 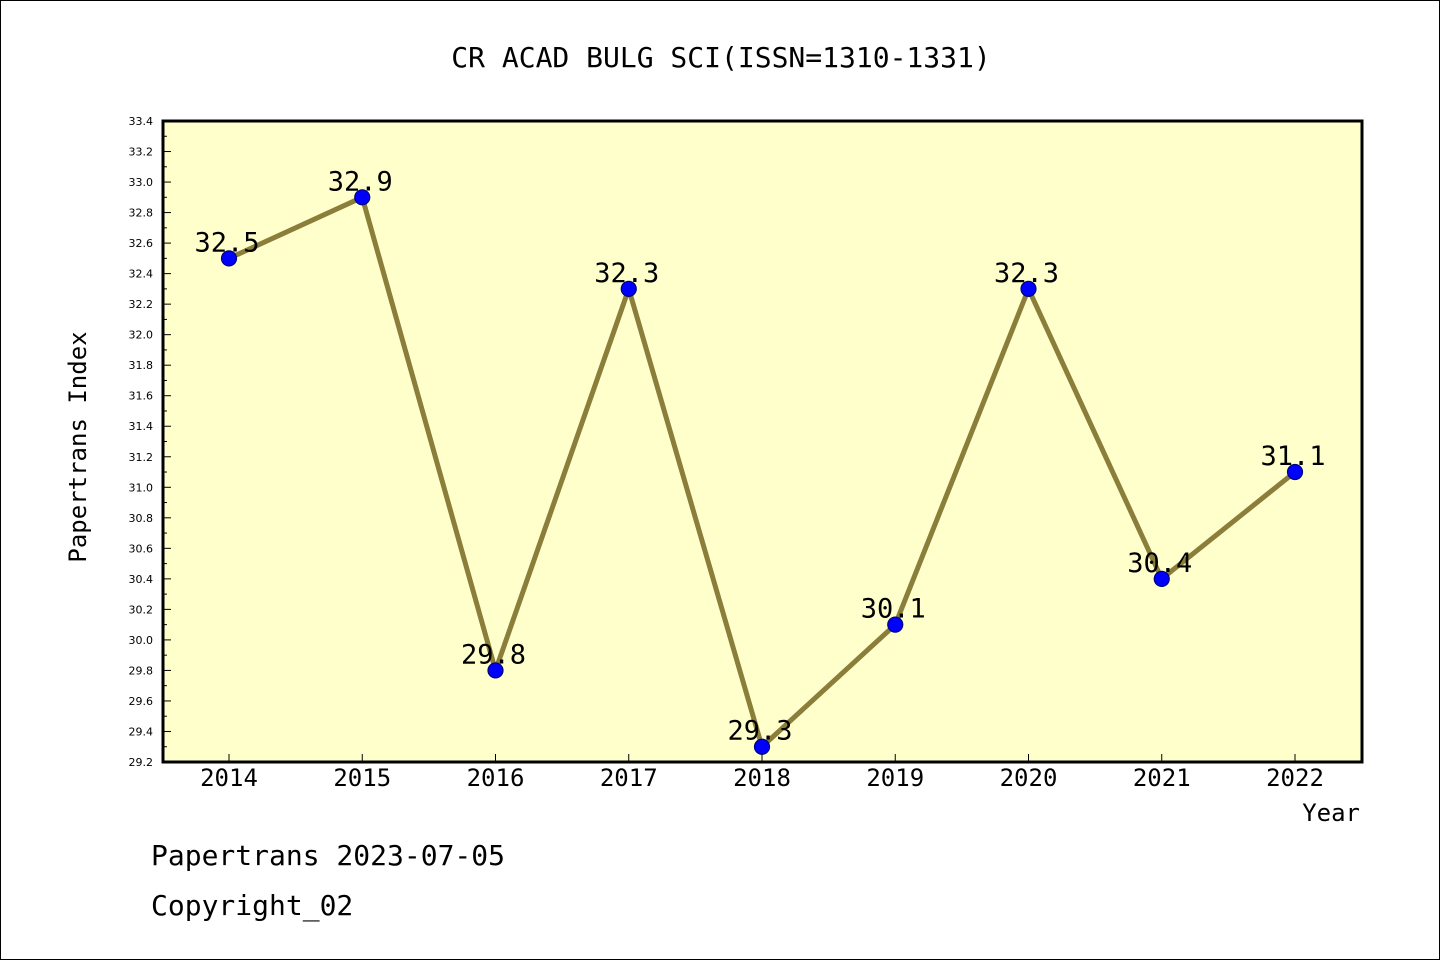 I want to click on data-label: 31.1, so click(x=1292, y=456).